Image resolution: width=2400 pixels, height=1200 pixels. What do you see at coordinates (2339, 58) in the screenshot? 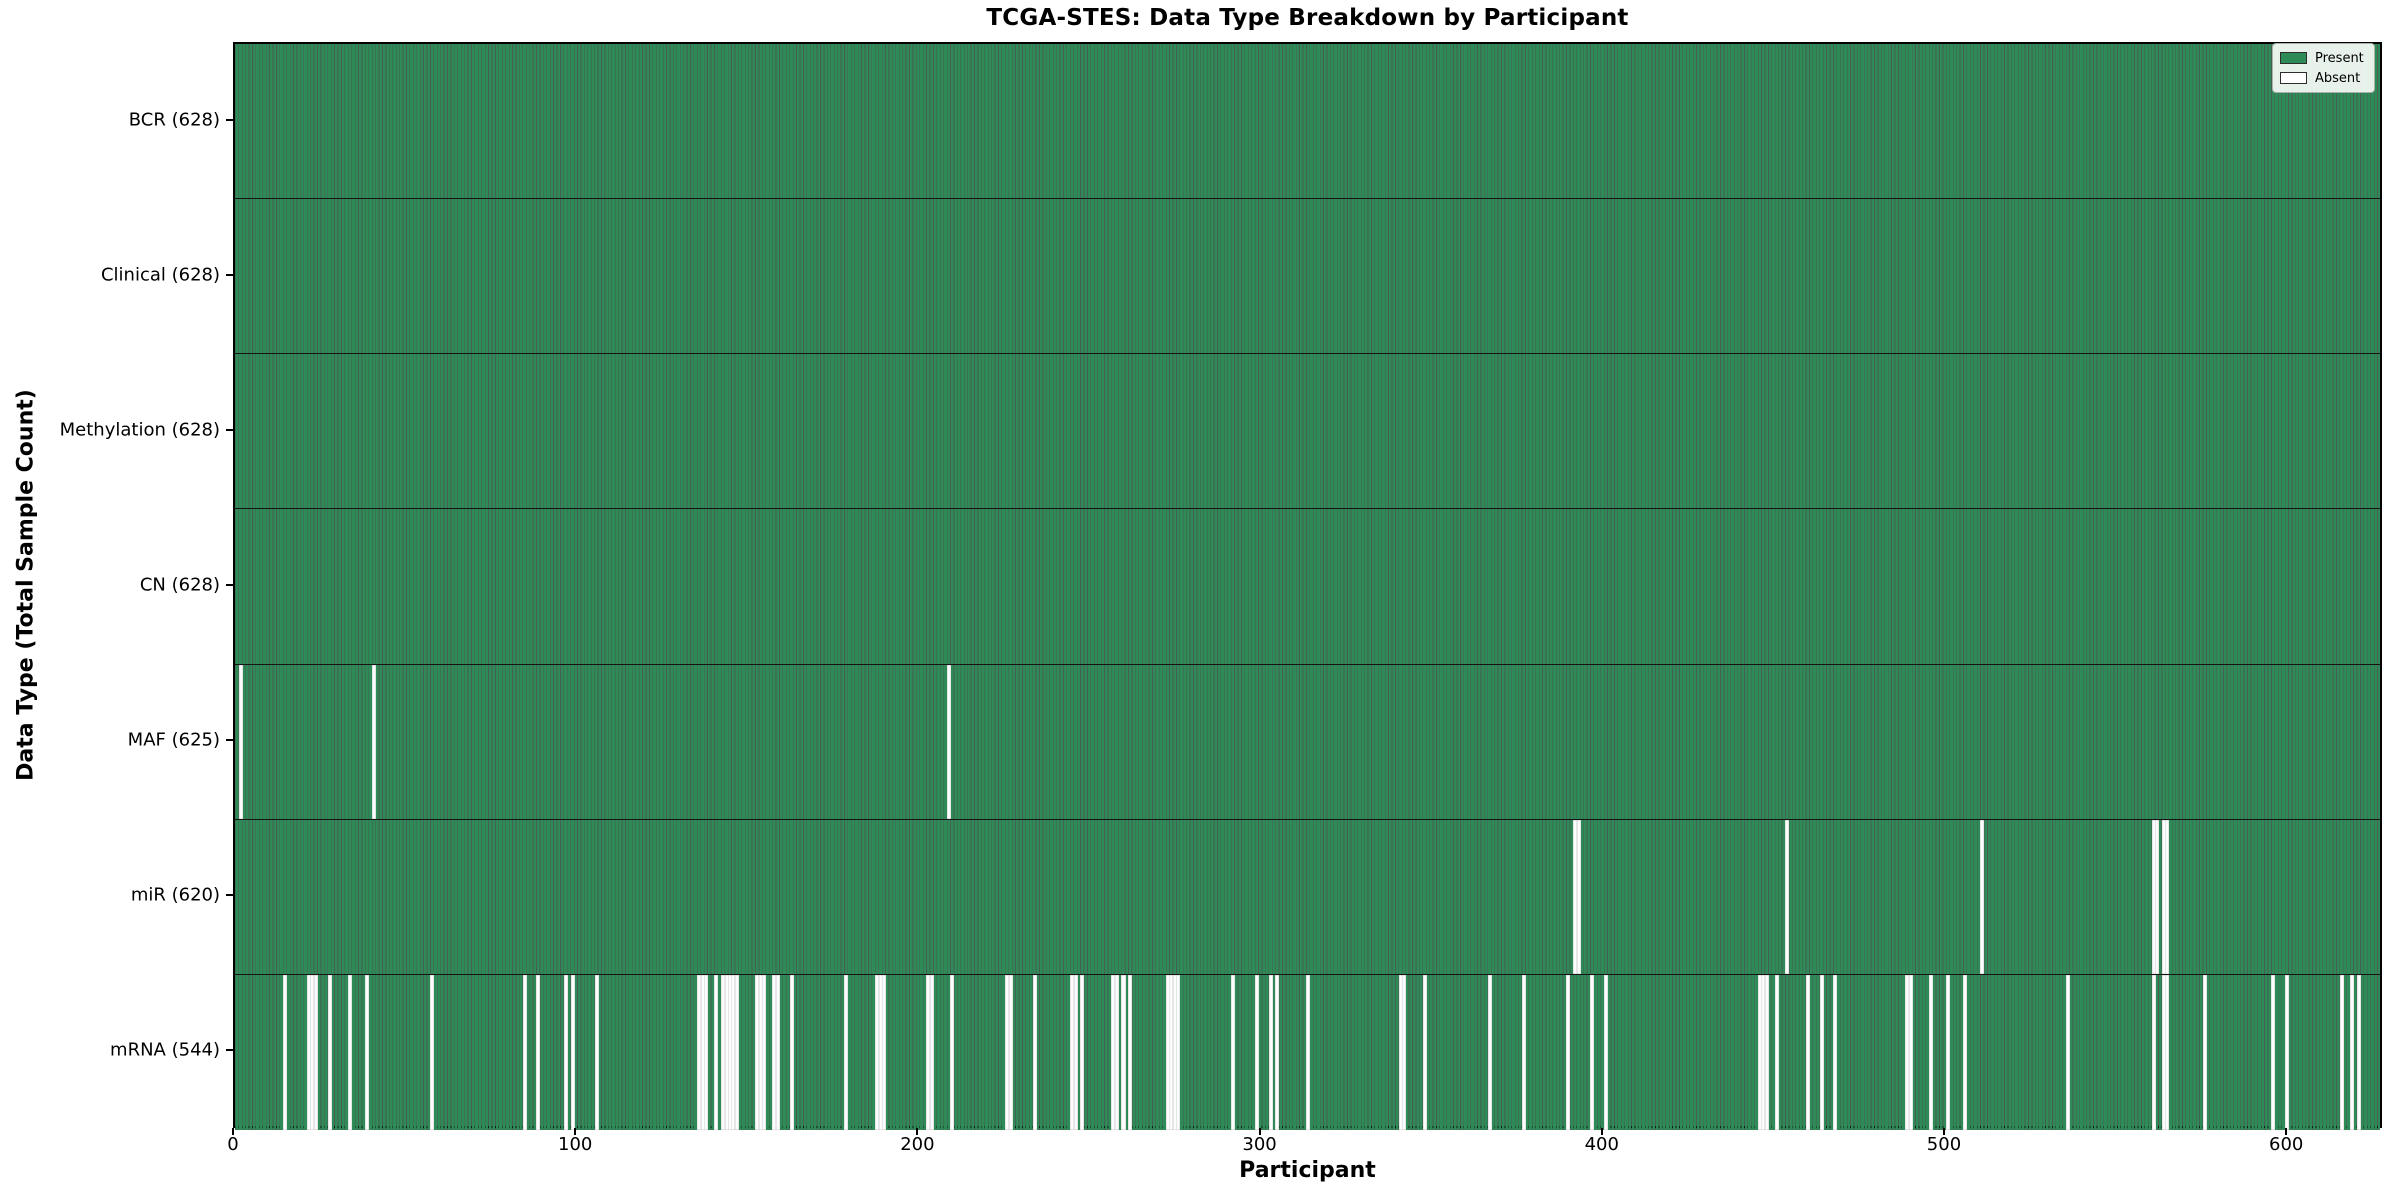
I see `legend-present-label: Present` at bounding box center [2339, 58].